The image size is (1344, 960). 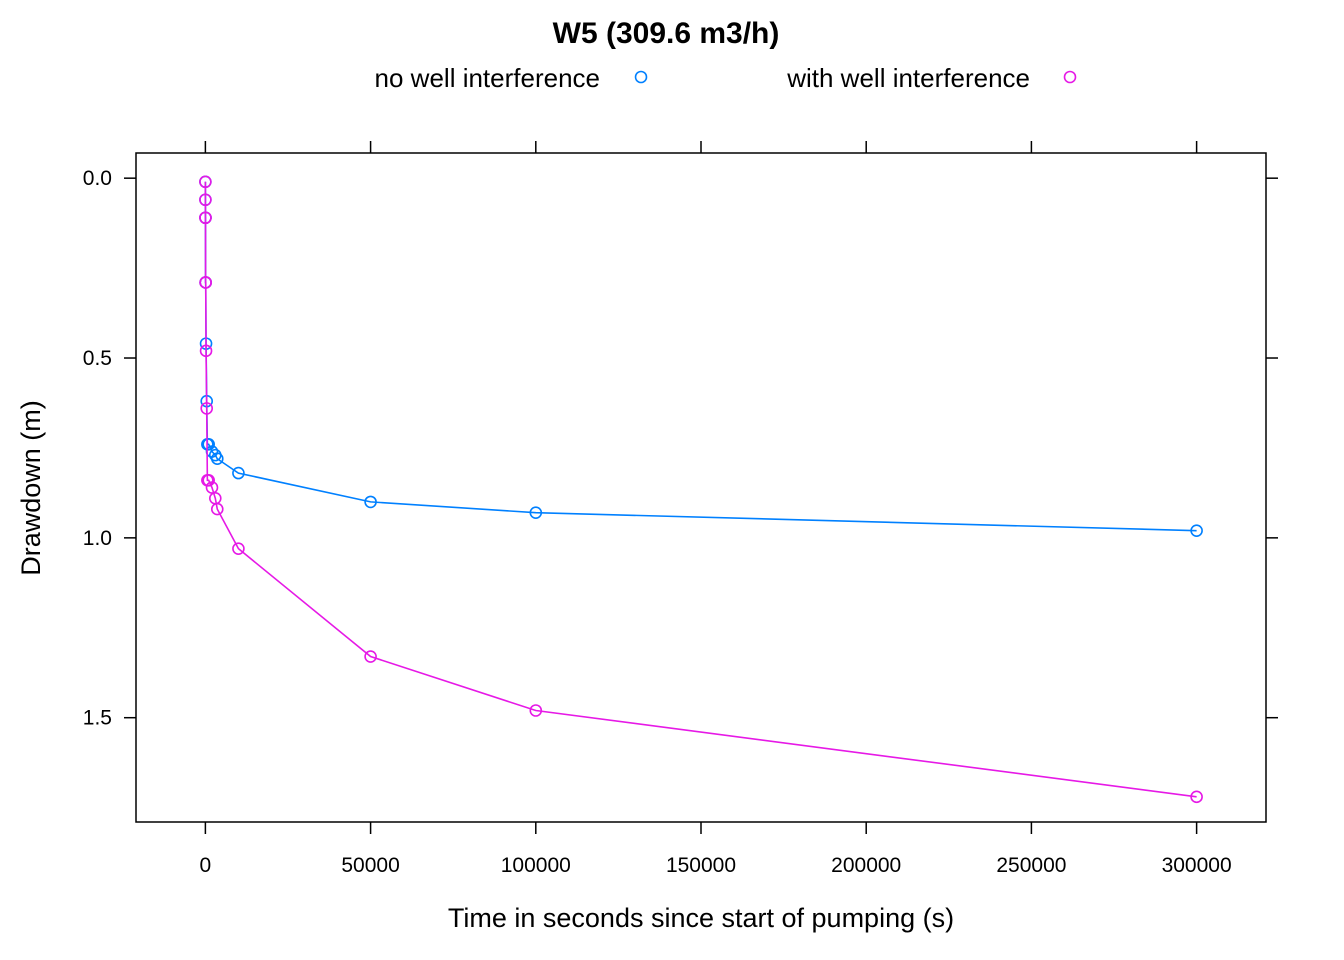 I want to click on legend-marker-no-interference, so click(x=641, y=77).